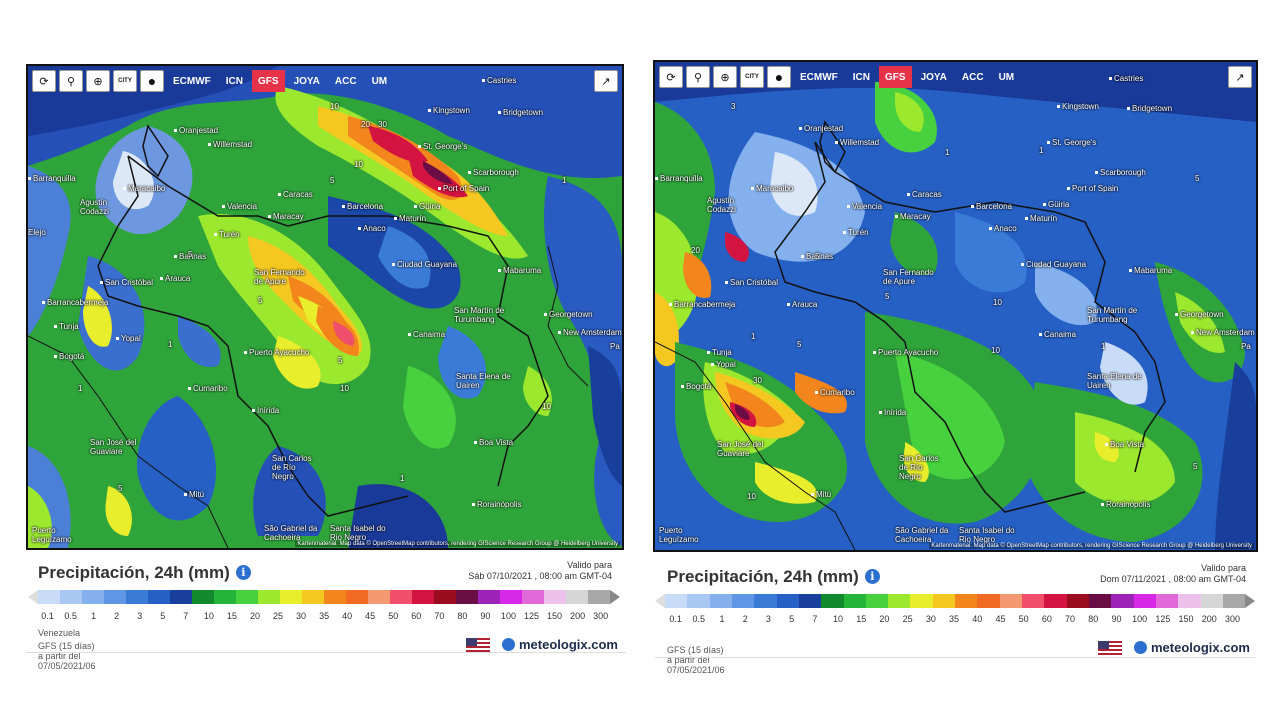 This screenshot has height=720, width=1280. I want to click on city-label: Scarborough, so click(493, 172).